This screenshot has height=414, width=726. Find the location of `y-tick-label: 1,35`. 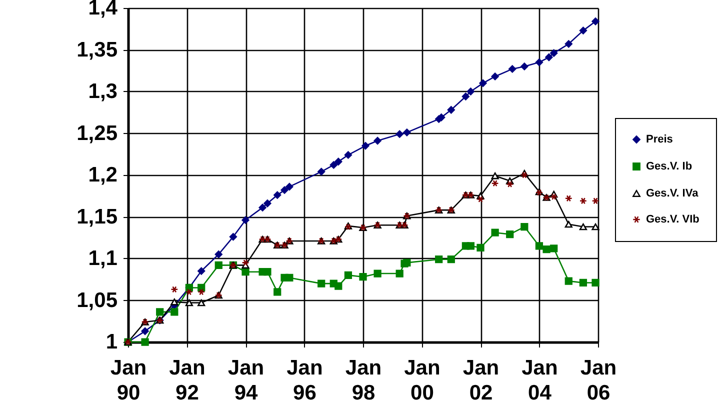

y-tick-label: 1,35 is located at coordinates (97, 50).